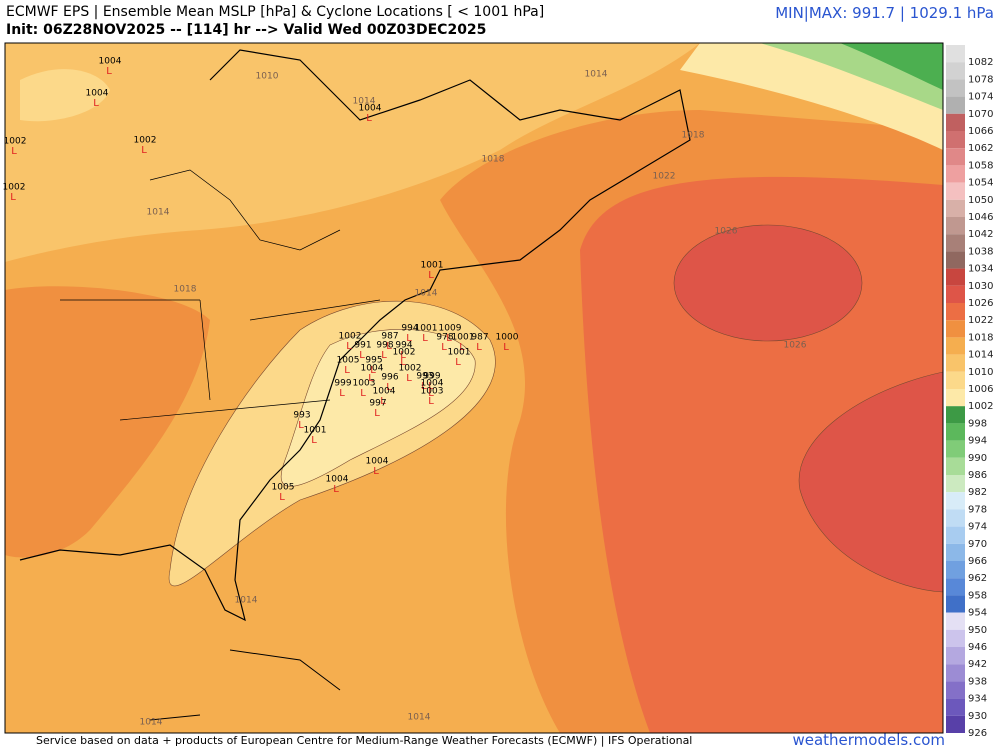 Image resolution: width=1000 pixels, height=750 pixels. Describe the element at coordinates (980, 269) in the screenshot. I see `colorbar-label: 1034` at that location.